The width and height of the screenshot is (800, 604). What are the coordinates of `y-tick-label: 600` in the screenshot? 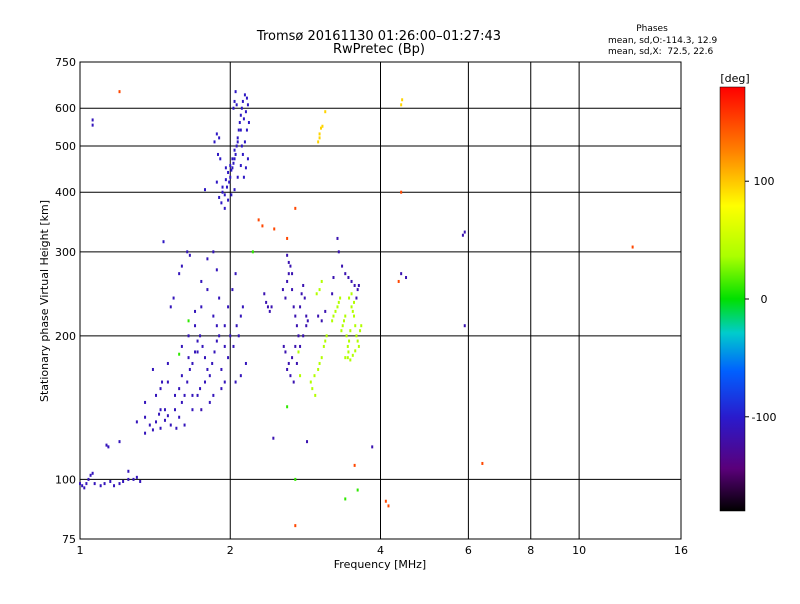 It's located at (65, 108).